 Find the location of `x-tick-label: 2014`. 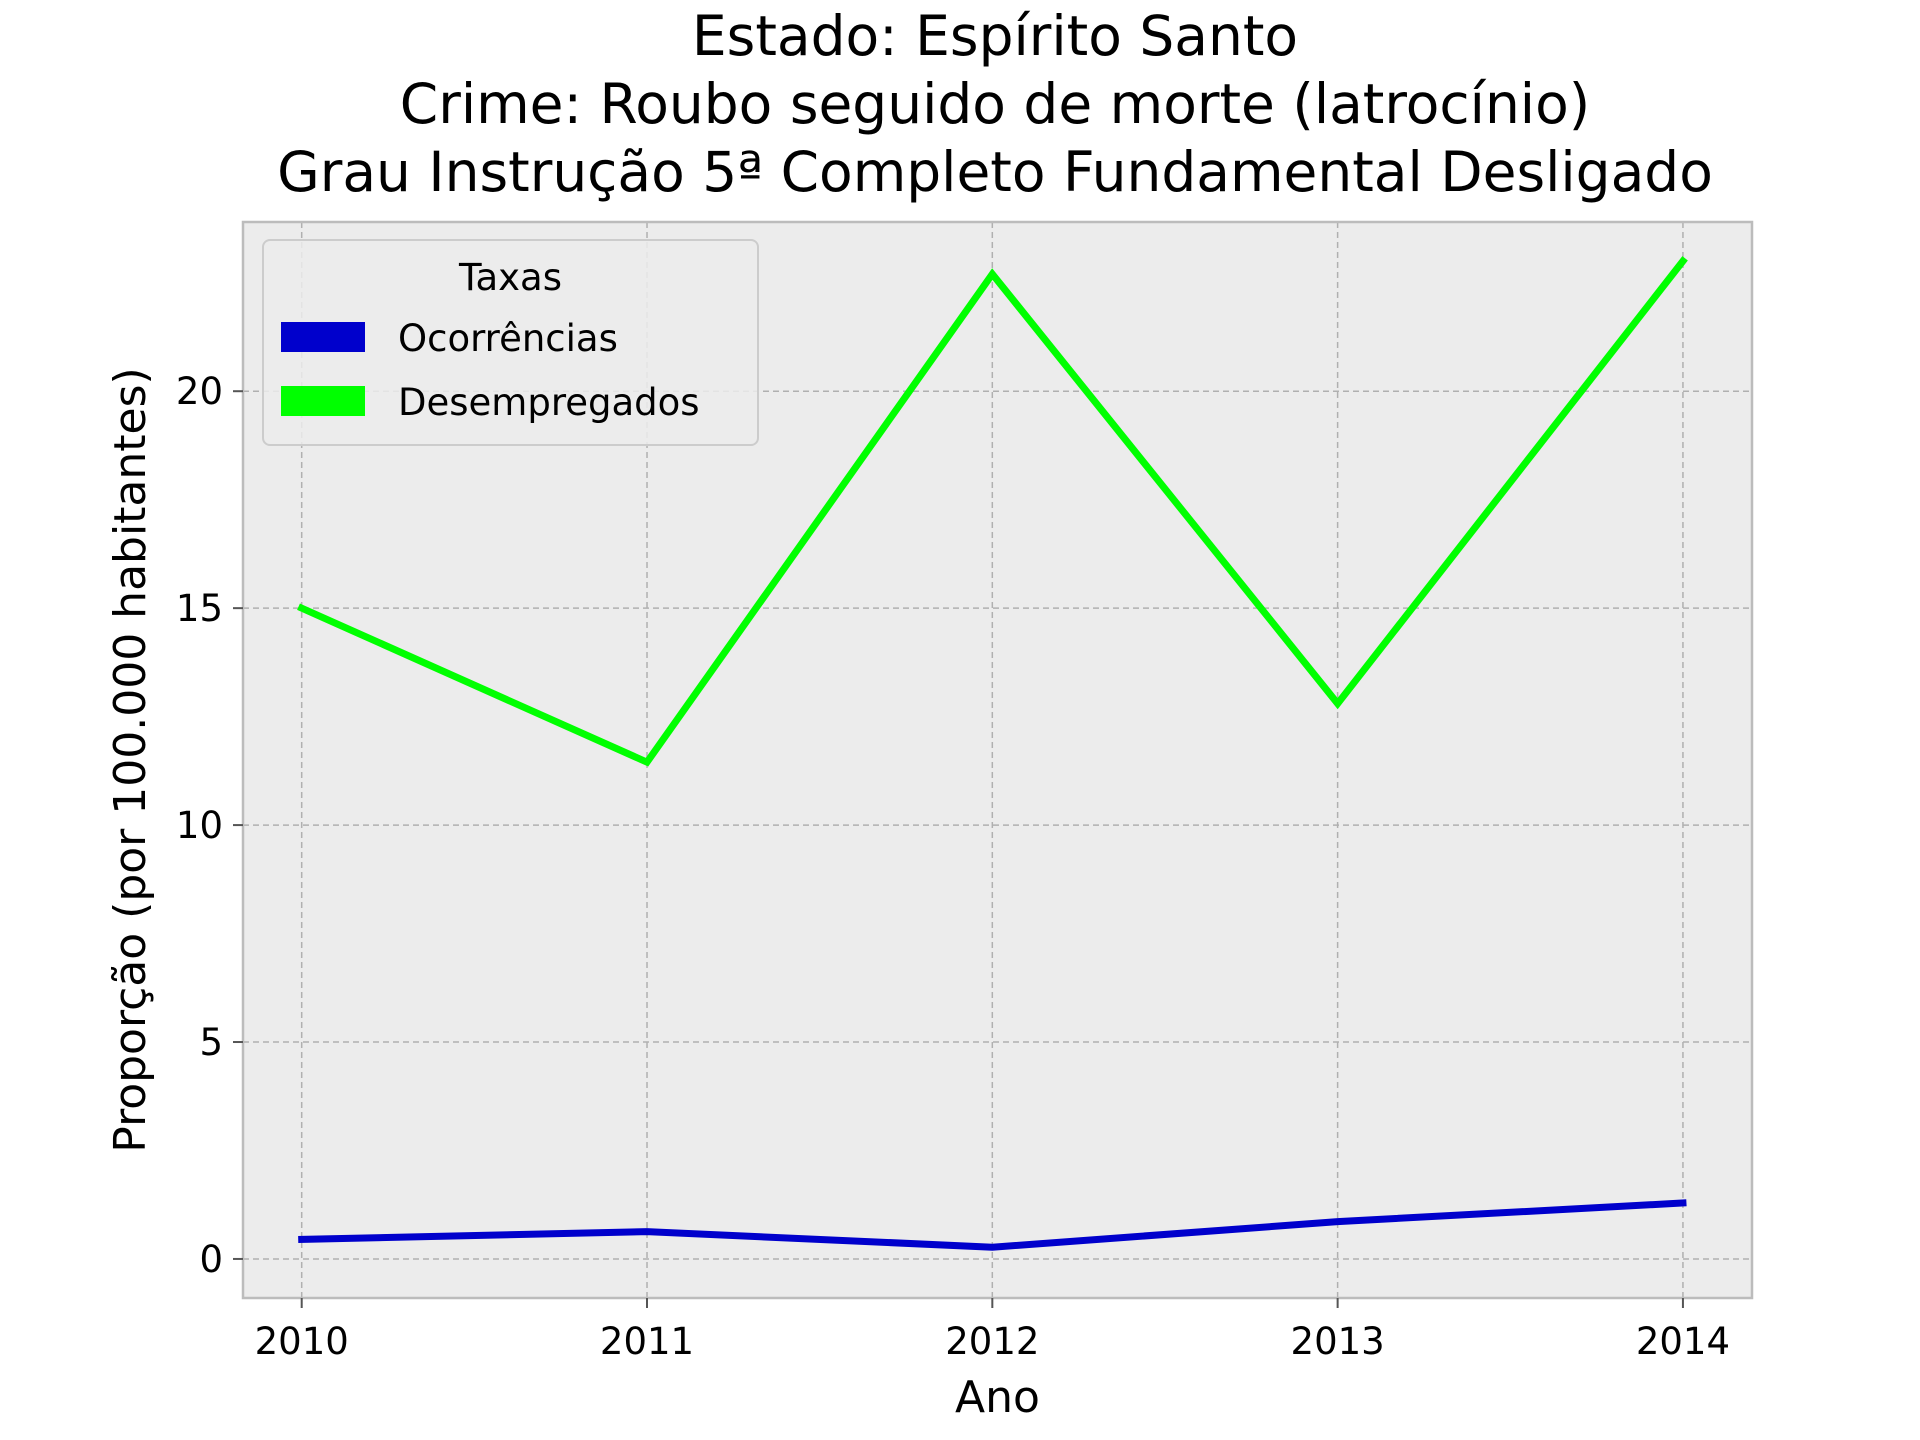

x-tick-label: 2014 is located at coordinates (1683, 1341).